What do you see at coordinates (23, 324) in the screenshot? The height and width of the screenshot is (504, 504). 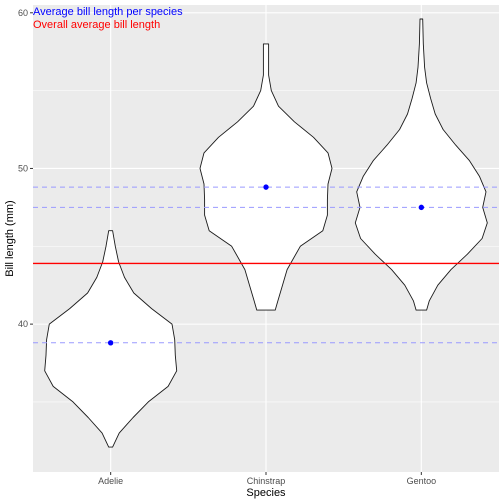 I see `y-tick-label: 40` at bounding box center [23, 324].